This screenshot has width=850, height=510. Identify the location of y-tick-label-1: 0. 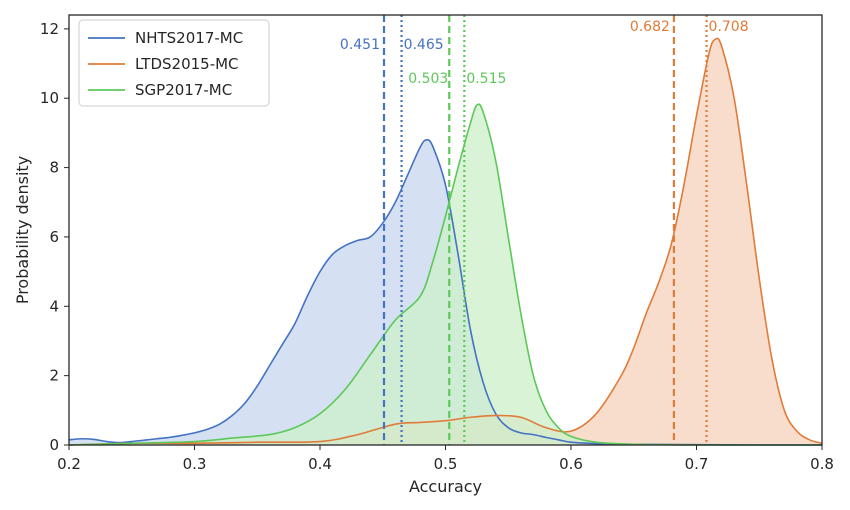
(54, 445).